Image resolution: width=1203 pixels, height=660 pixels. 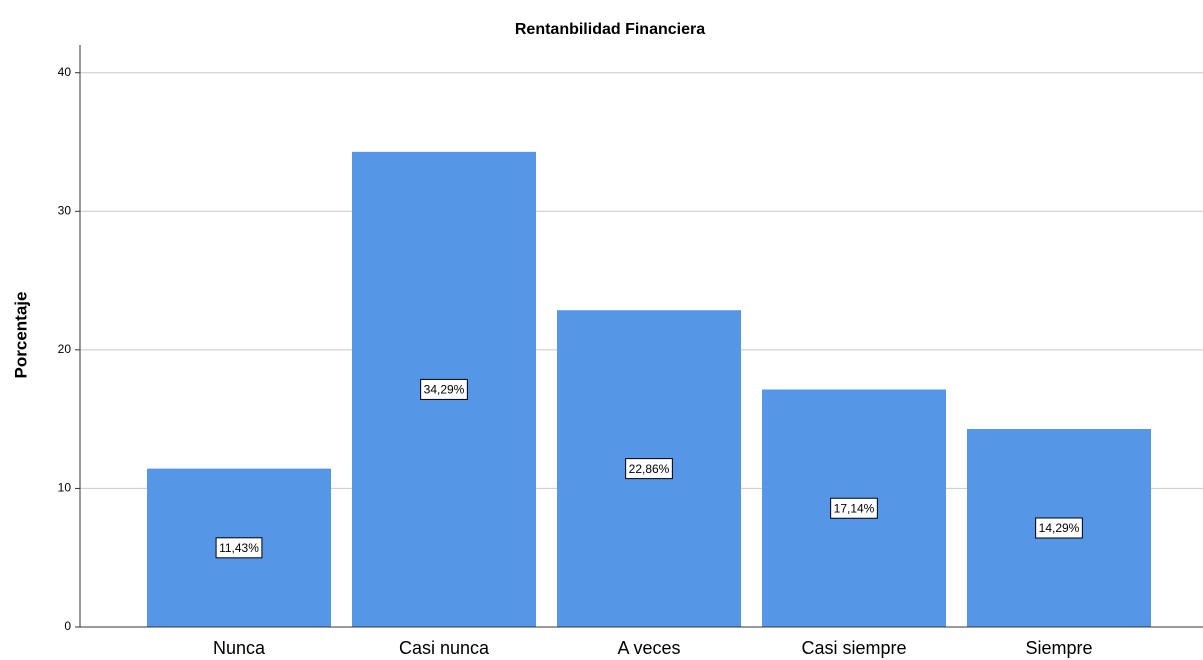 I want to click on y-tick-label: 10, so click(x=65, y=488).